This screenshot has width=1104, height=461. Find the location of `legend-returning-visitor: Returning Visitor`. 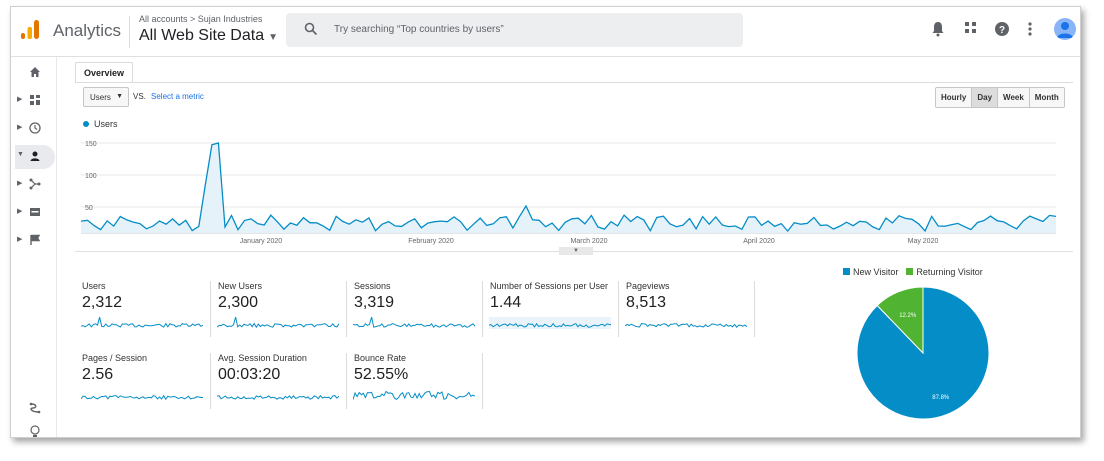

legend-returning-visitor: Returning Visitor is located at coordinates (944, 272).